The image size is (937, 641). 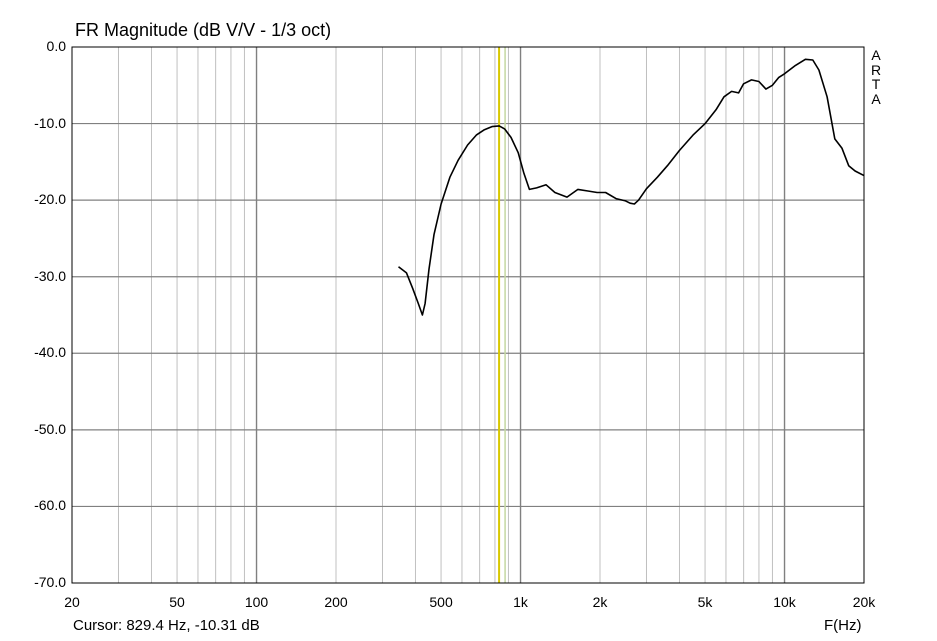 What do you see at coordinates (520, 602) in the screenshot?
I see `x-tick-label: 1k` at bounding box center [520, 602].